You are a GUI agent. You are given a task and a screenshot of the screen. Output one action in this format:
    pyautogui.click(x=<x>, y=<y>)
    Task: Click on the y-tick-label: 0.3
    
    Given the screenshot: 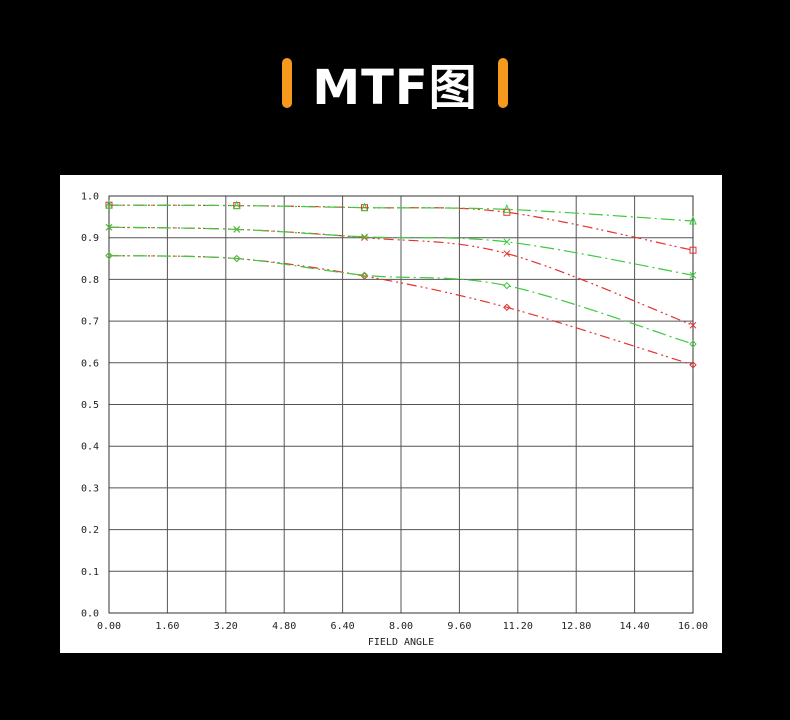 What is the action you would take?
    pyautogui.click(x=90, y=488)
    